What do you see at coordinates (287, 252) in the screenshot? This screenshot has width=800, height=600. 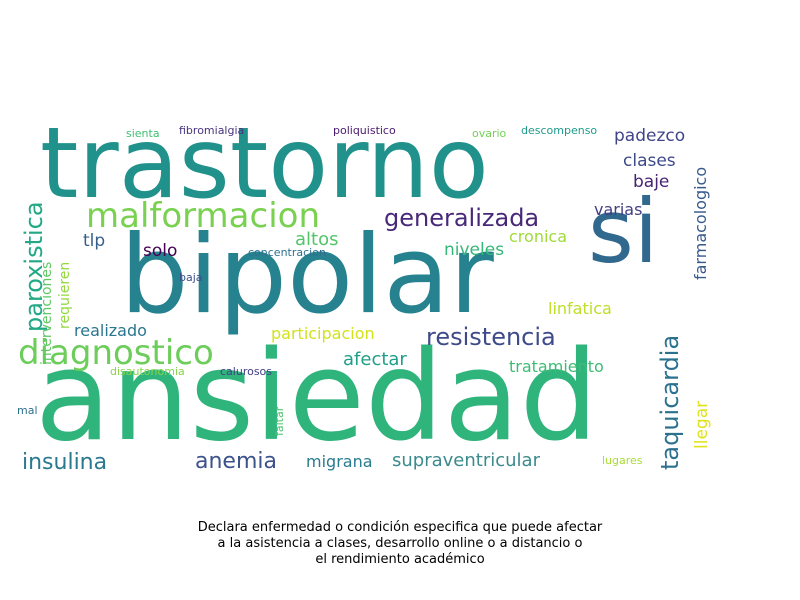 I see `word-concentracion: concentracion` at bounding box center [287, 252].